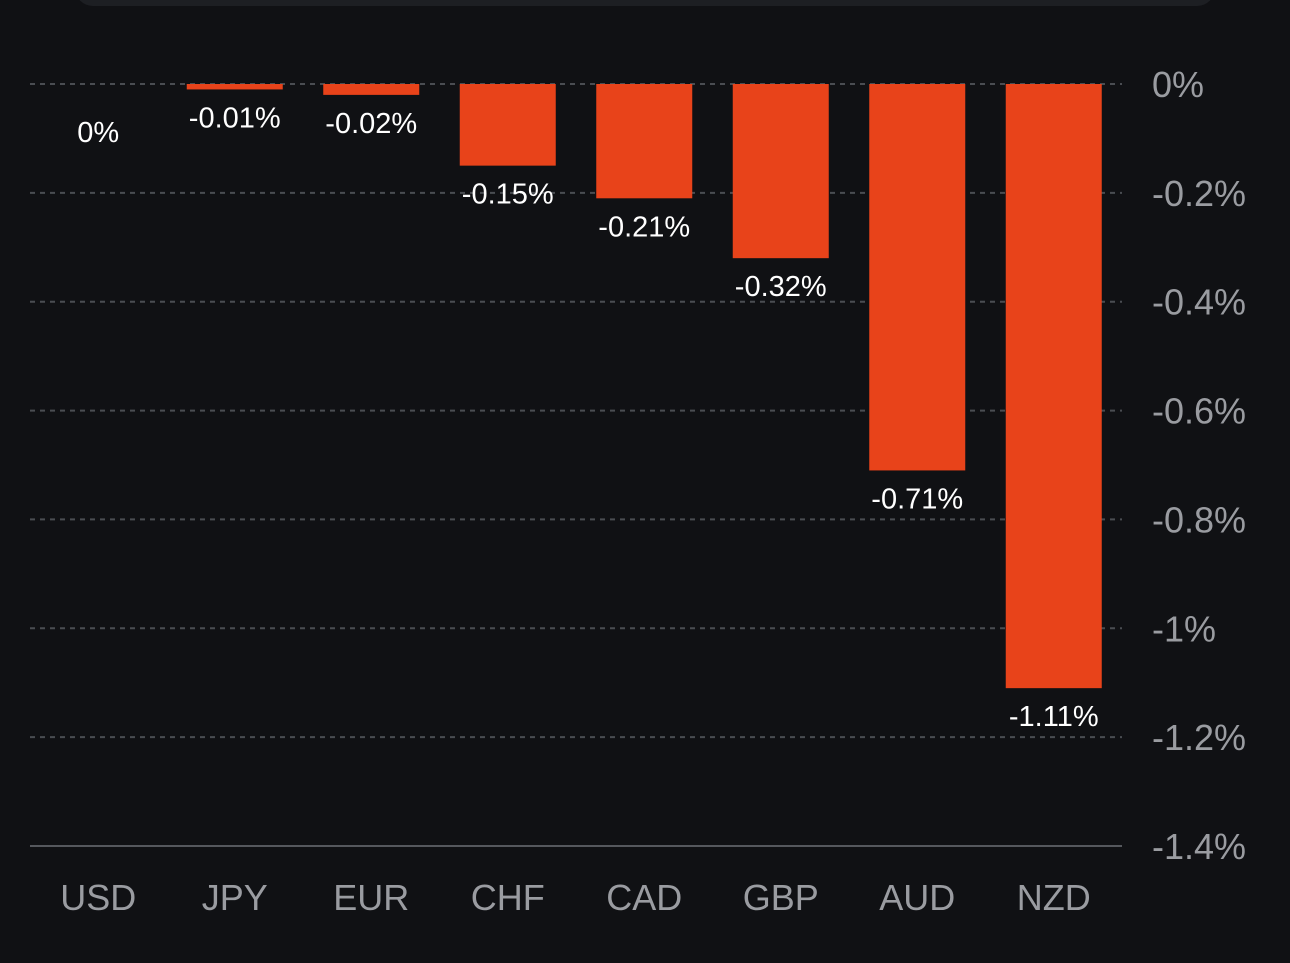  Describe the element at coordinates (1199, 411) in the screenshot. I see `y-tick-label: -0.6%` at that location.